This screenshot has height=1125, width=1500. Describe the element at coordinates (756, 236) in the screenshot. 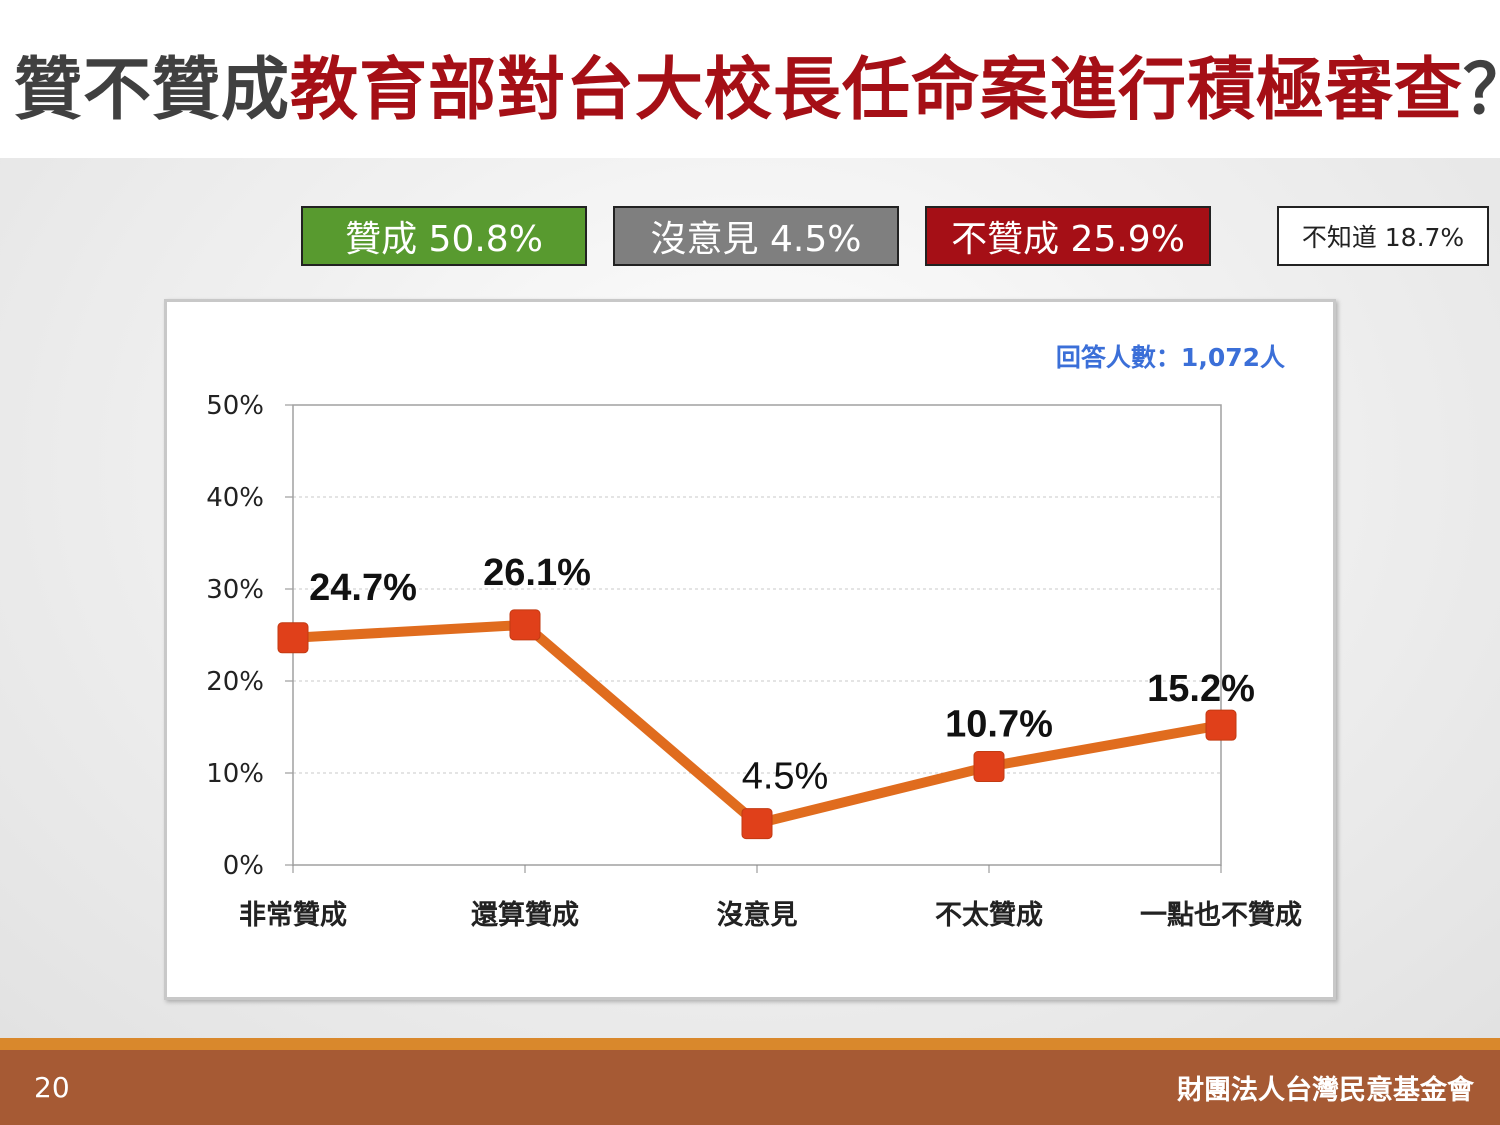

I see `summary-no-opinion-box: 沒意見 4.5%` at that location.